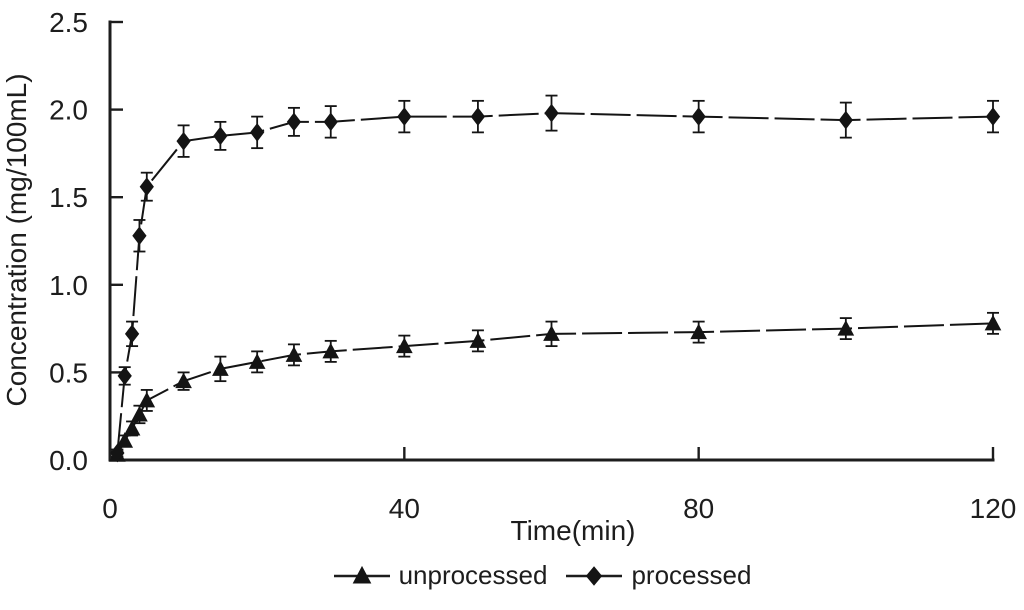 The width and height of the screenshot is (1024, 610). What do you see at coordinates (573, 530) in the screenshot?
I see `x-axis-title: Time(min)` at bounding box center [573, 530].